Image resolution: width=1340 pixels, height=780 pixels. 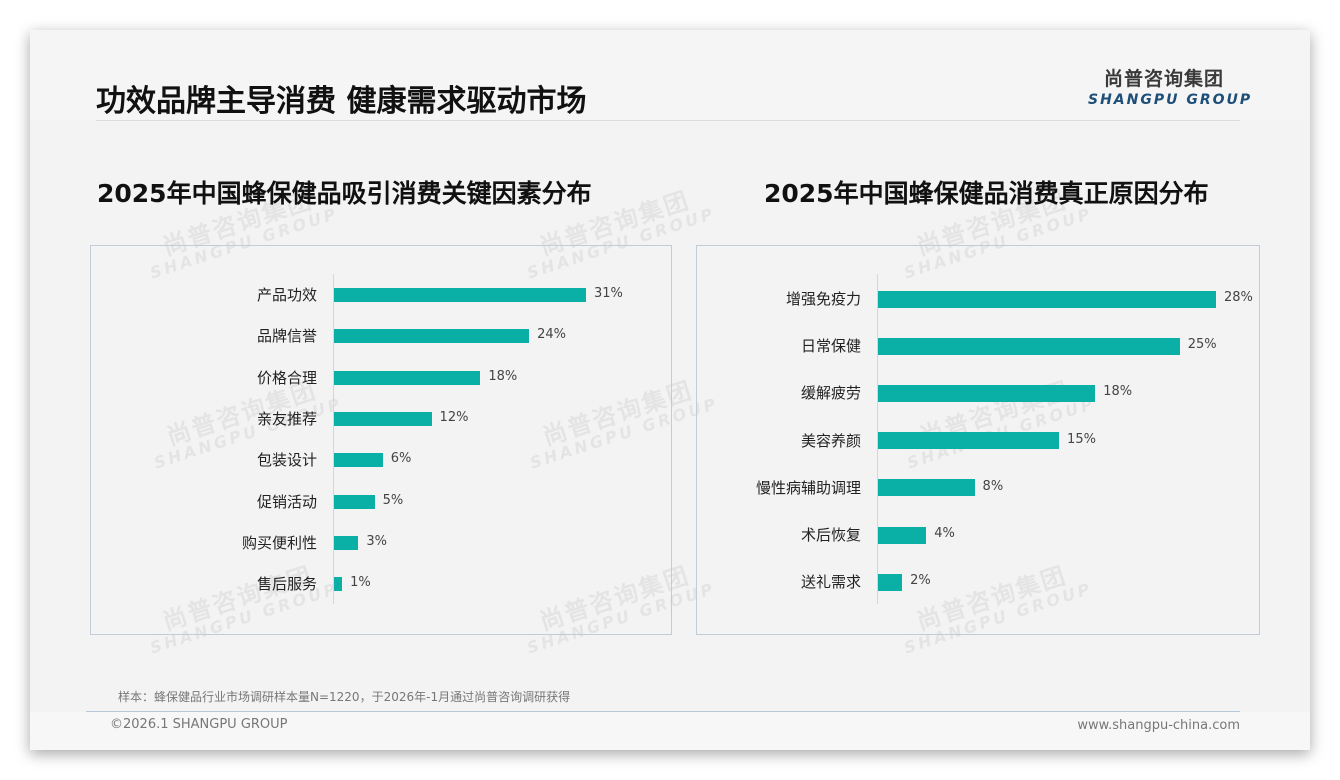 I want to click on category-label: 购买便利性, so click(x=279, y=542).